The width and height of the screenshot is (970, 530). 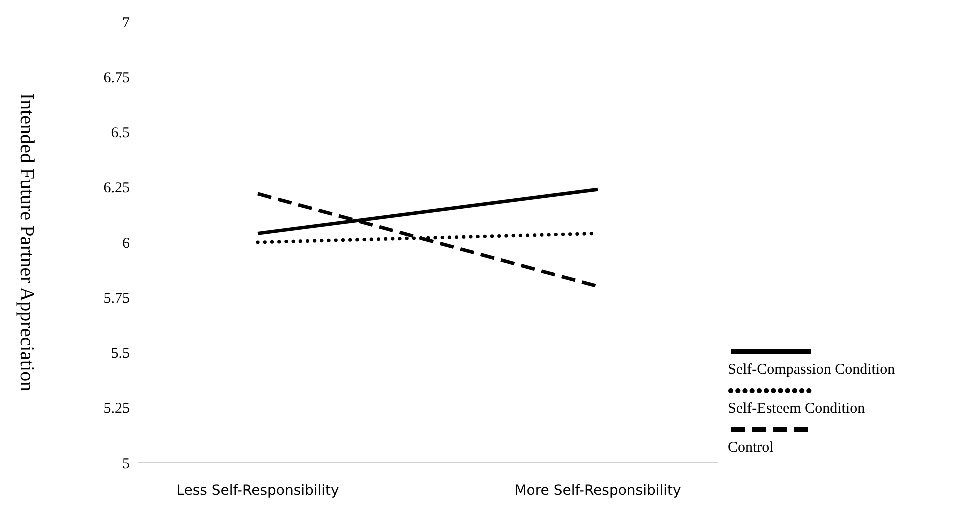 What do you see at coordinates (27, 242) in the screenshot?
I see `y-axis-title: Intended Future Partner Appreciation` at bounding box center [27, 242].